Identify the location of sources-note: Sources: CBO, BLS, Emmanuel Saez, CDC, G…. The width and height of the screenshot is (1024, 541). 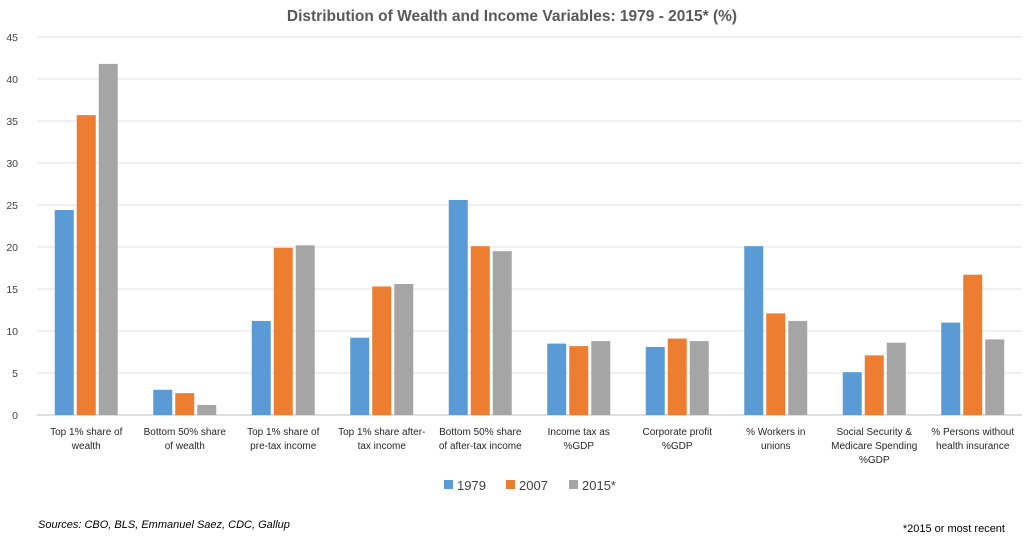
(164, 525).